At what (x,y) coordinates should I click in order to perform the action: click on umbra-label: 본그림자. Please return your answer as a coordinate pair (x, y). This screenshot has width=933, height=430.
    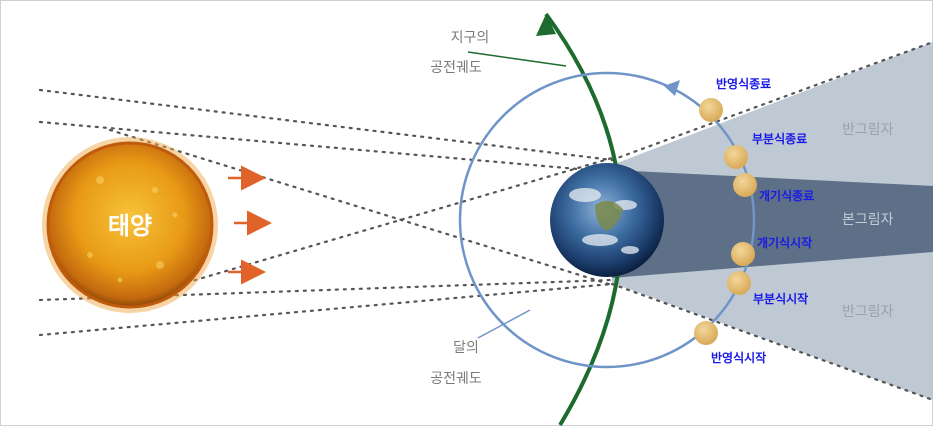
    Looking at the image, I should click on (868, 220).